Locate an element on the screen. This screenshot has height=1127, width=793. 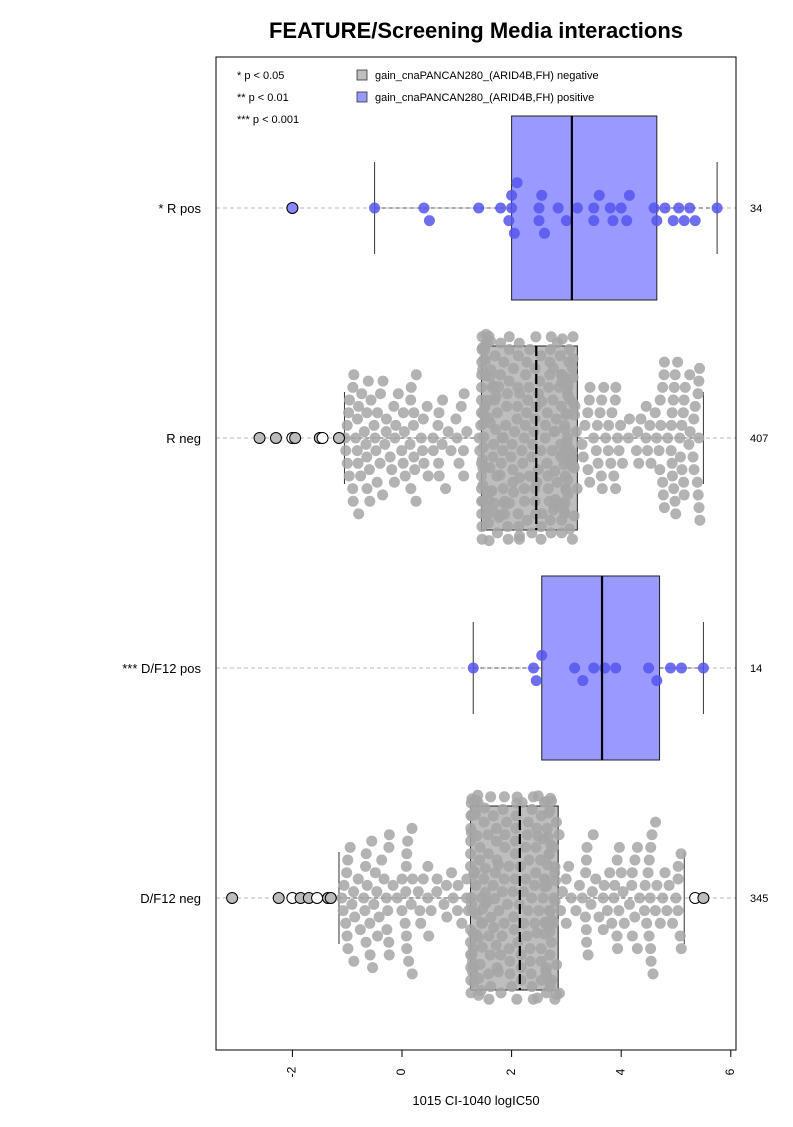
x-tick-label: 4 is located at coordinates (620, 1071).